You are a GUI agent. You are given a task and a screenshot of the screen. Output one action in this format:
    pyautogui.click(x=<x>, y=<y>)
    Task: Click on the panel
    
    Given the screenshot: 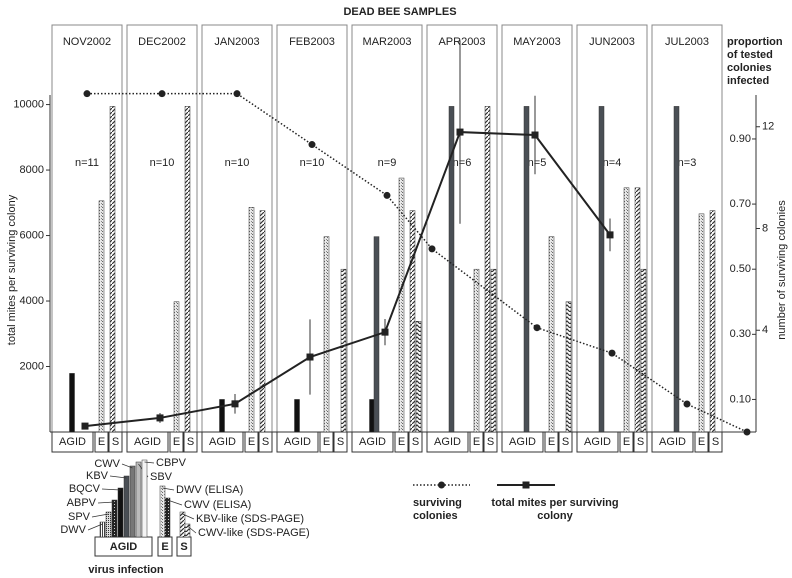 What is the action you would take?
    pyautogui.click(x=537, y=228)
    